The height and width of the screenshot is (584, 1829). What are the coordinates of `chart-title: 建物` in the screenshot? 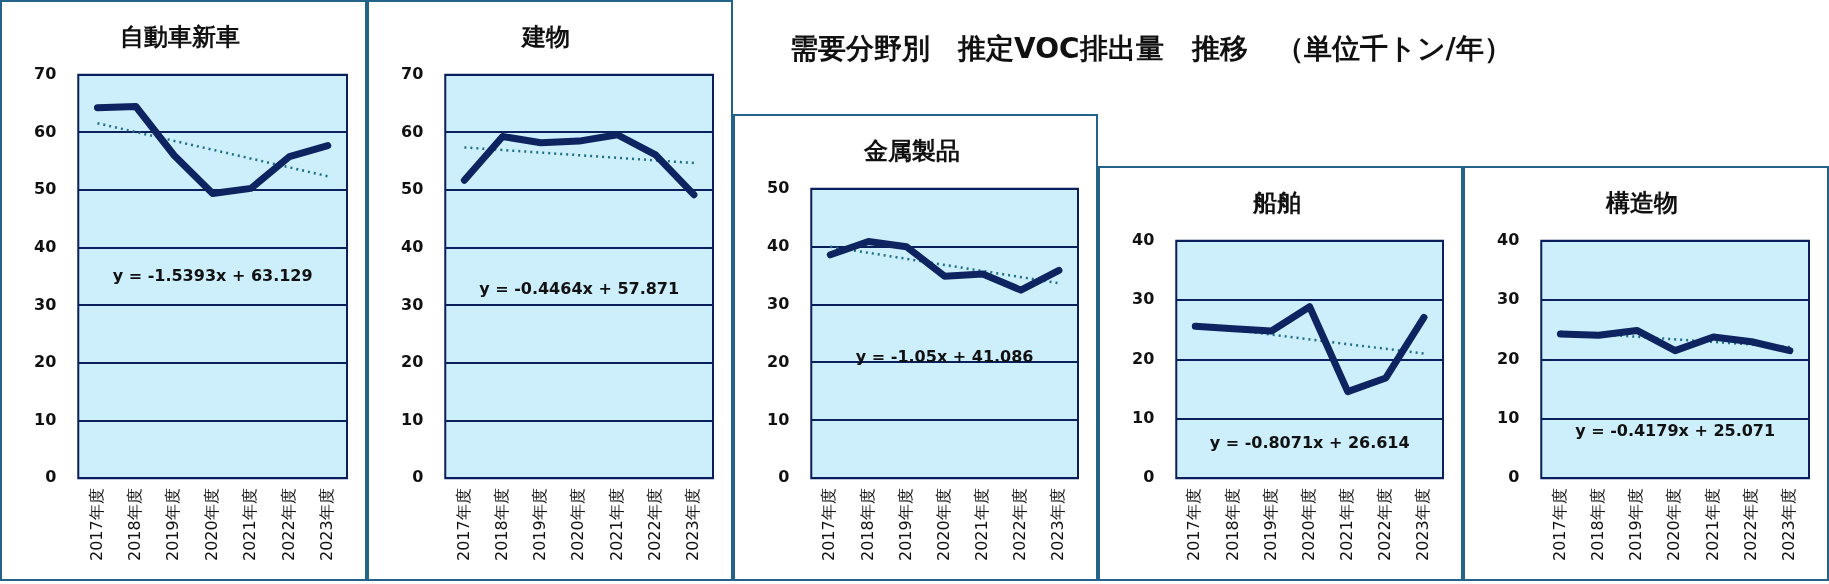 It's located at (545, 36).